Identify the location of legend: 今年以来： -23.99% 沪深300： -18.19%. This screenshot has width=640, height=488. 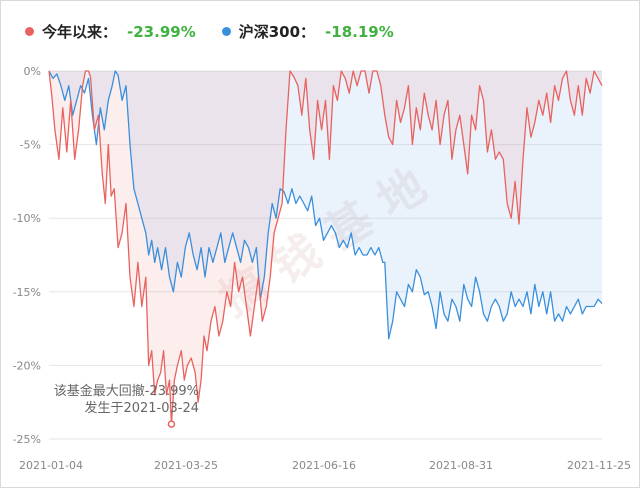
(222, 31).